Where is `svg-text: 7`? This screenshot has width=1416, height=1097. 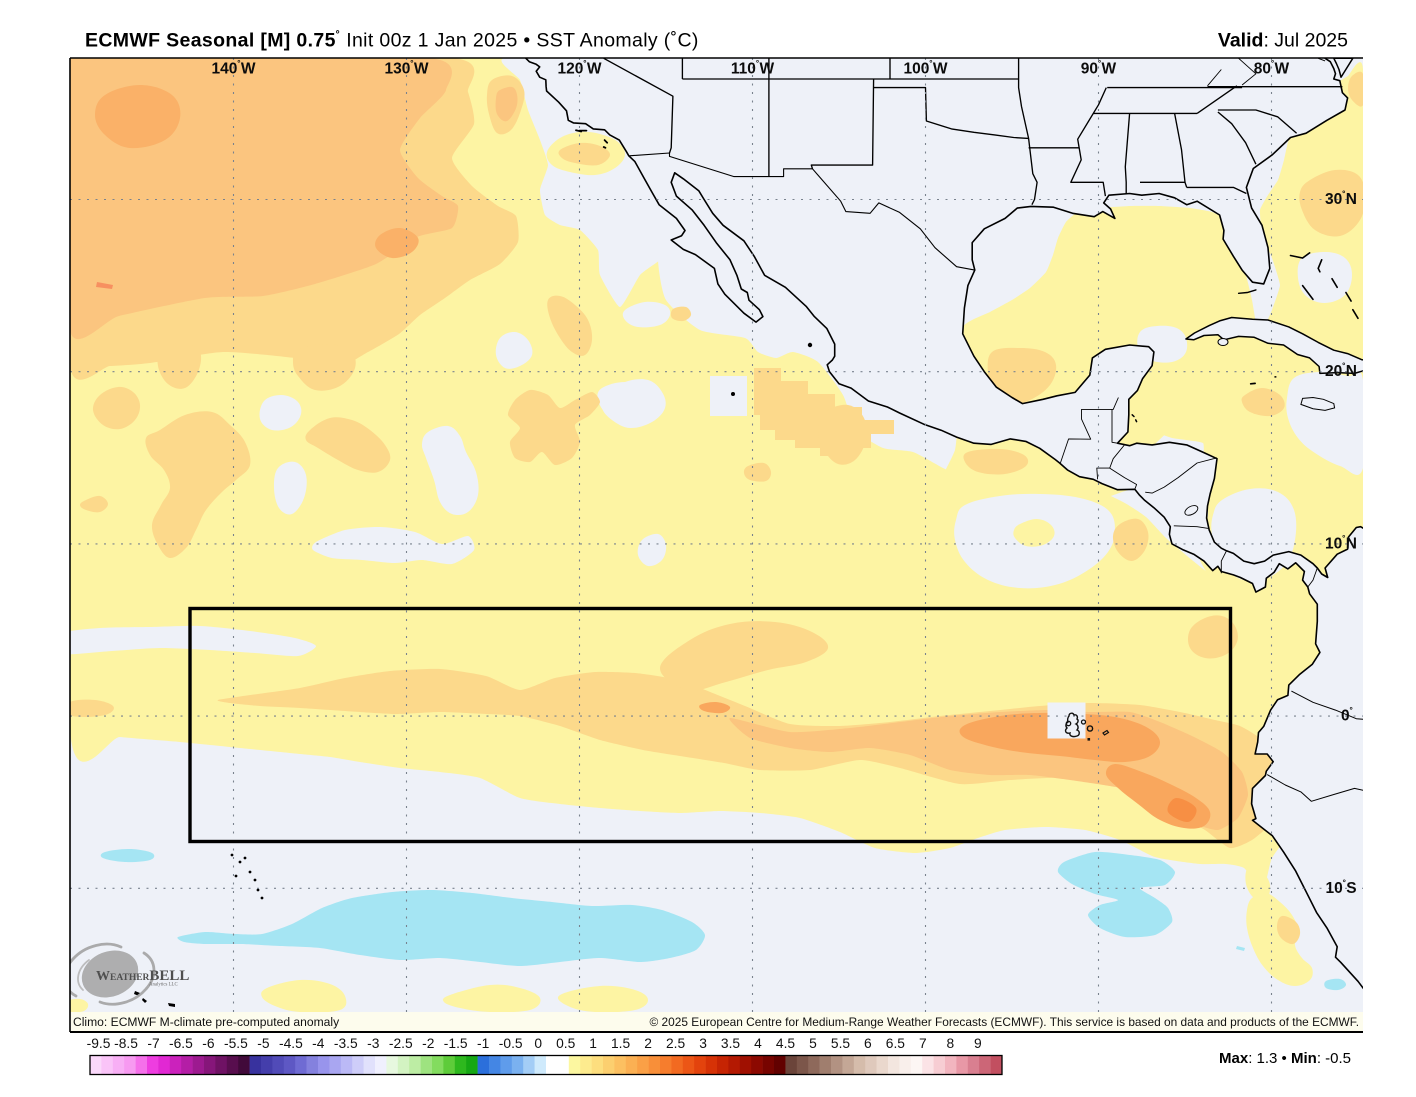 svg-text: 7 is located at coordinates (923, 1043).